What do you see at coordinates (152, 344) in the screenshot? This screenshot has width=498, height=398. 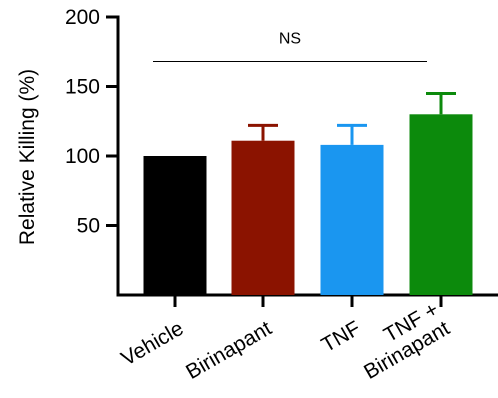 I see `x-tick-label: Vehicle` at bounding box center [152, 344].